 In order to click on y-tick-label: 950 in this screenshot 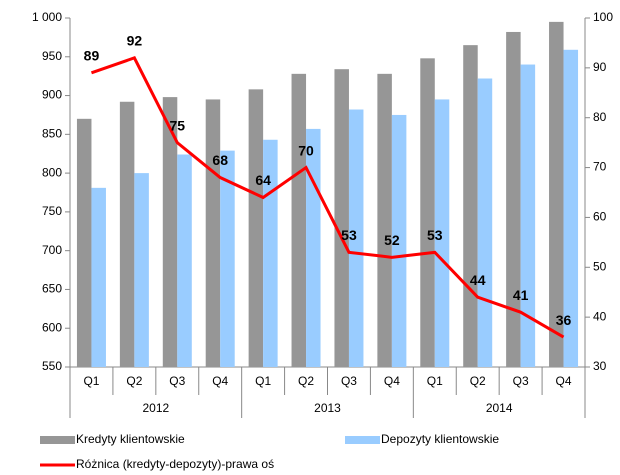, I will do `click(52, 56)`.